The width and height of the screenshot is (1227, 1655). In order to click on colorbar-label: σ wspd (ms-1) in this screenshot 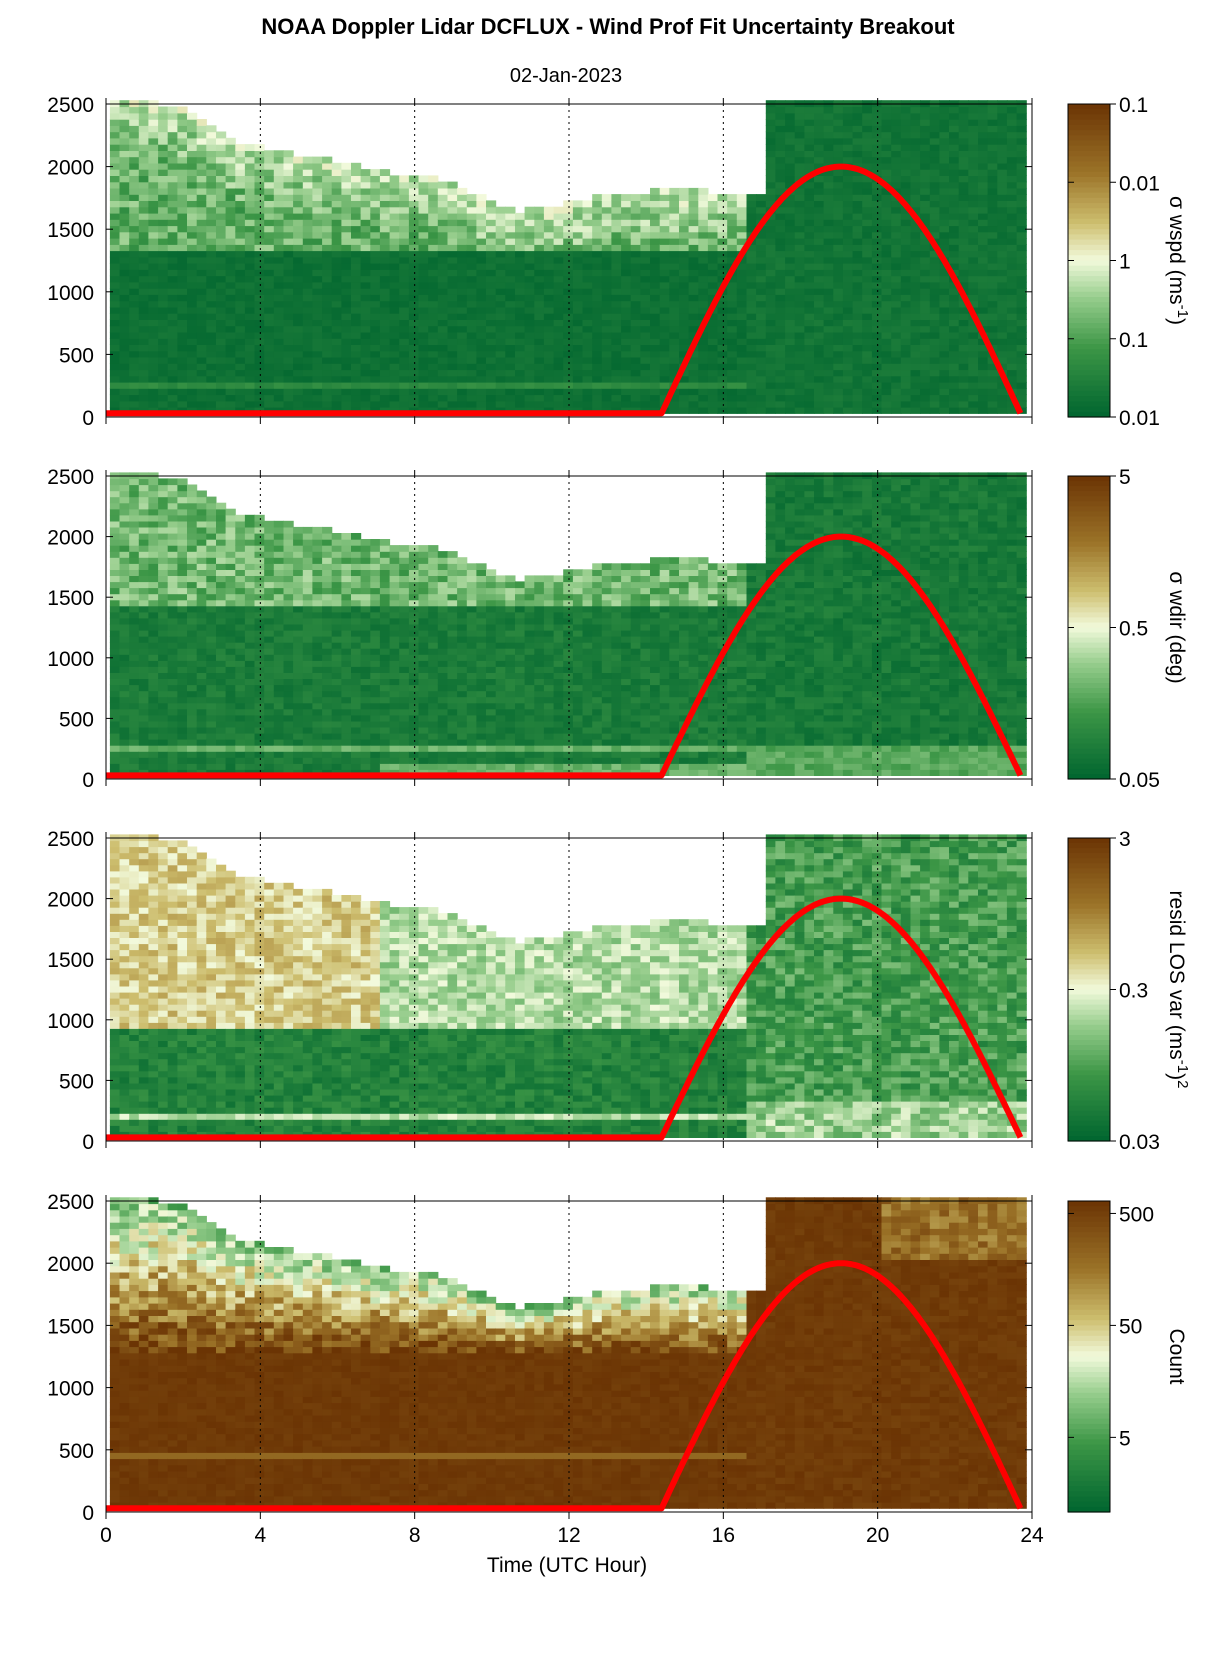, I will do `click(1178, 260)`.